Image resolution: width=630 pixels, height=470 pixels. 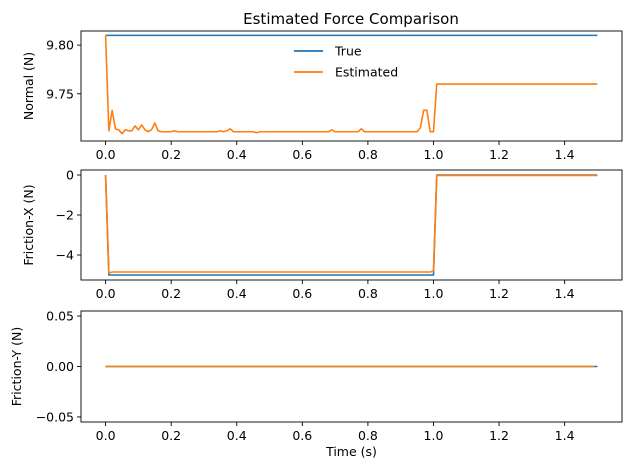 I want to click on legend-label-estimated: Estimated, so click(x=366, y=72).